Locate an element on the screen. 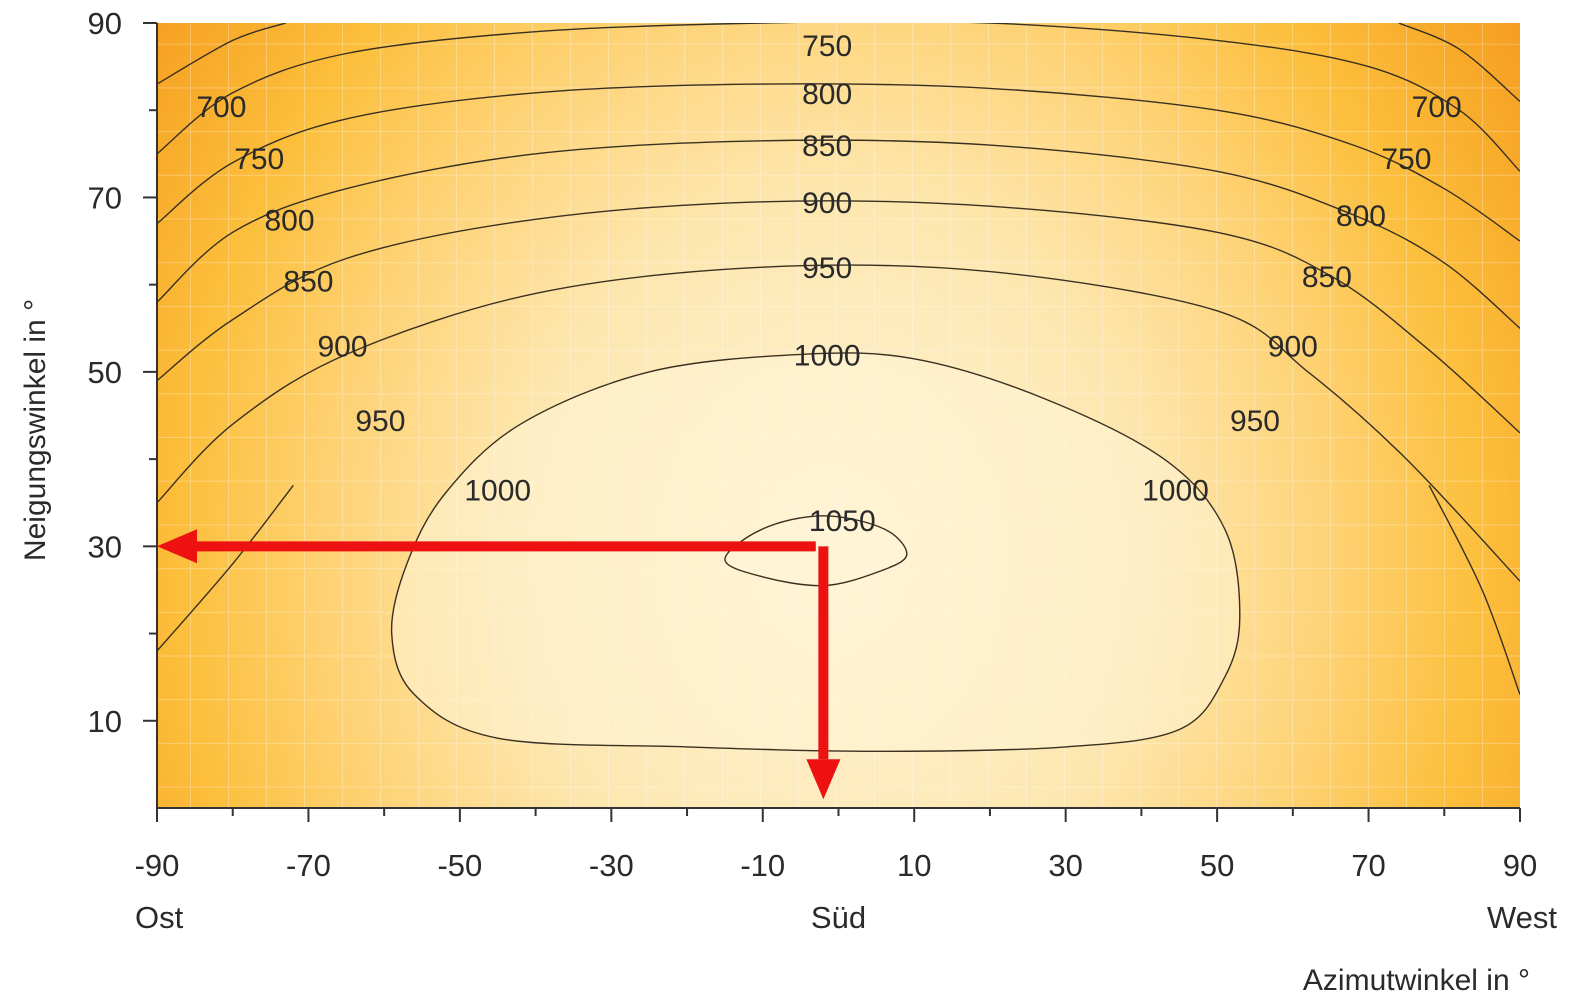 This screenshot has height=1002, width=1574. annotation-arrows is located at coordinates (499, 664).